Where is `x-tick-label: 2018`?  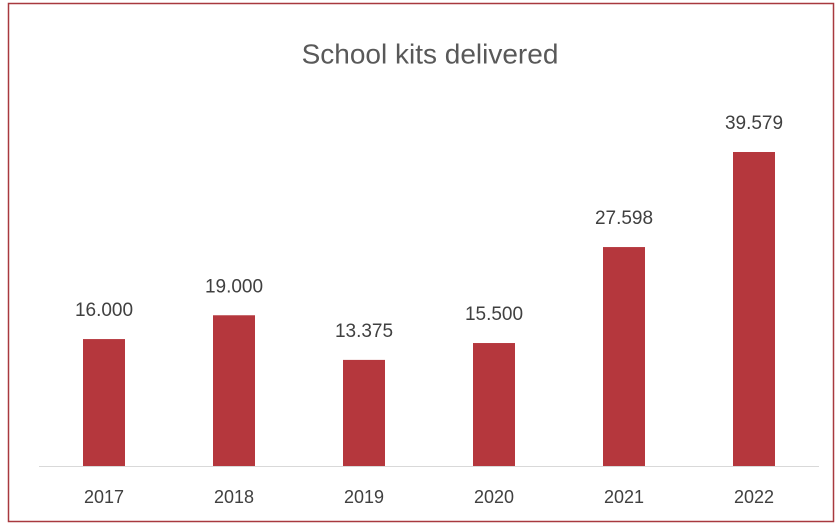
x-tick-label: 2018 is located at coordinates (234, 497).